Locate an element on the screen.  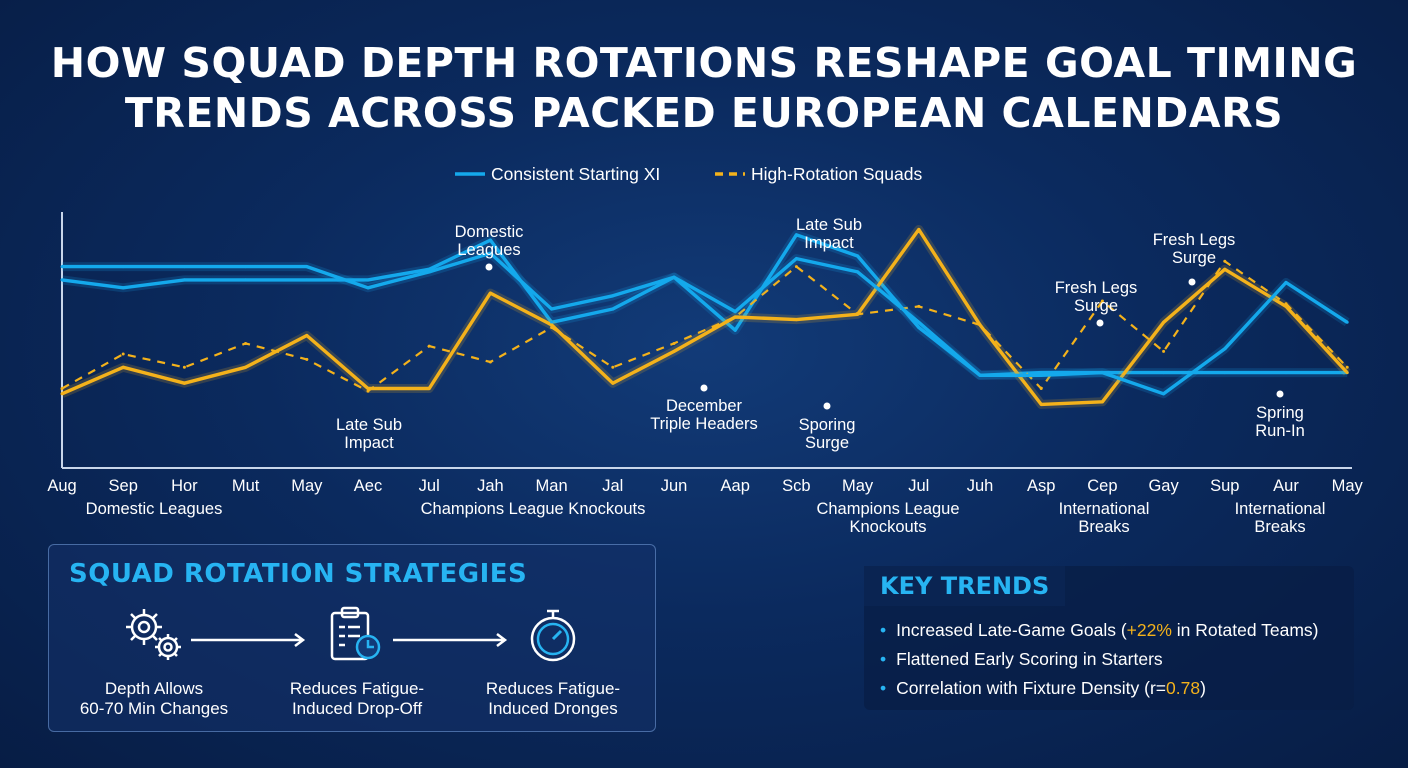
clipboard-clock-icon is located at coordinates (355, 633).